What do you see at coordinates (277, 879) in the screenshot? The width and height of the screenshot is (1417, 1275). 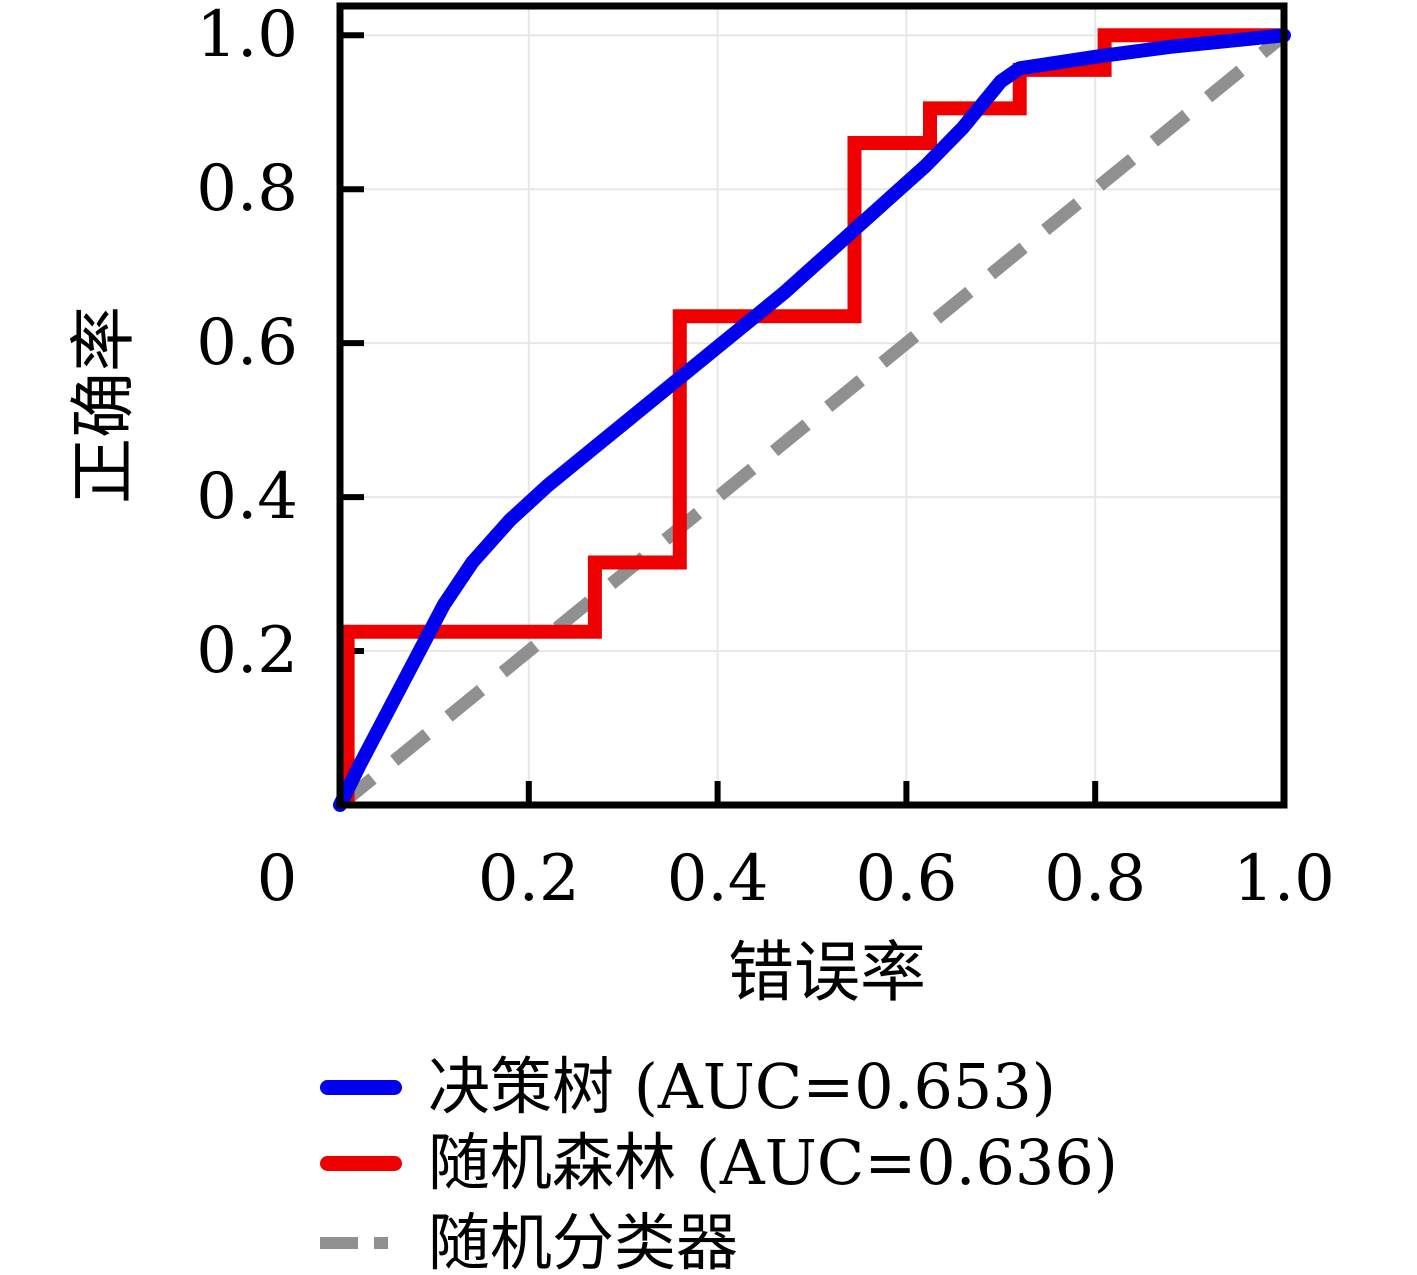 I see `x-tick-label: 0` at bounding box center [277, 879].